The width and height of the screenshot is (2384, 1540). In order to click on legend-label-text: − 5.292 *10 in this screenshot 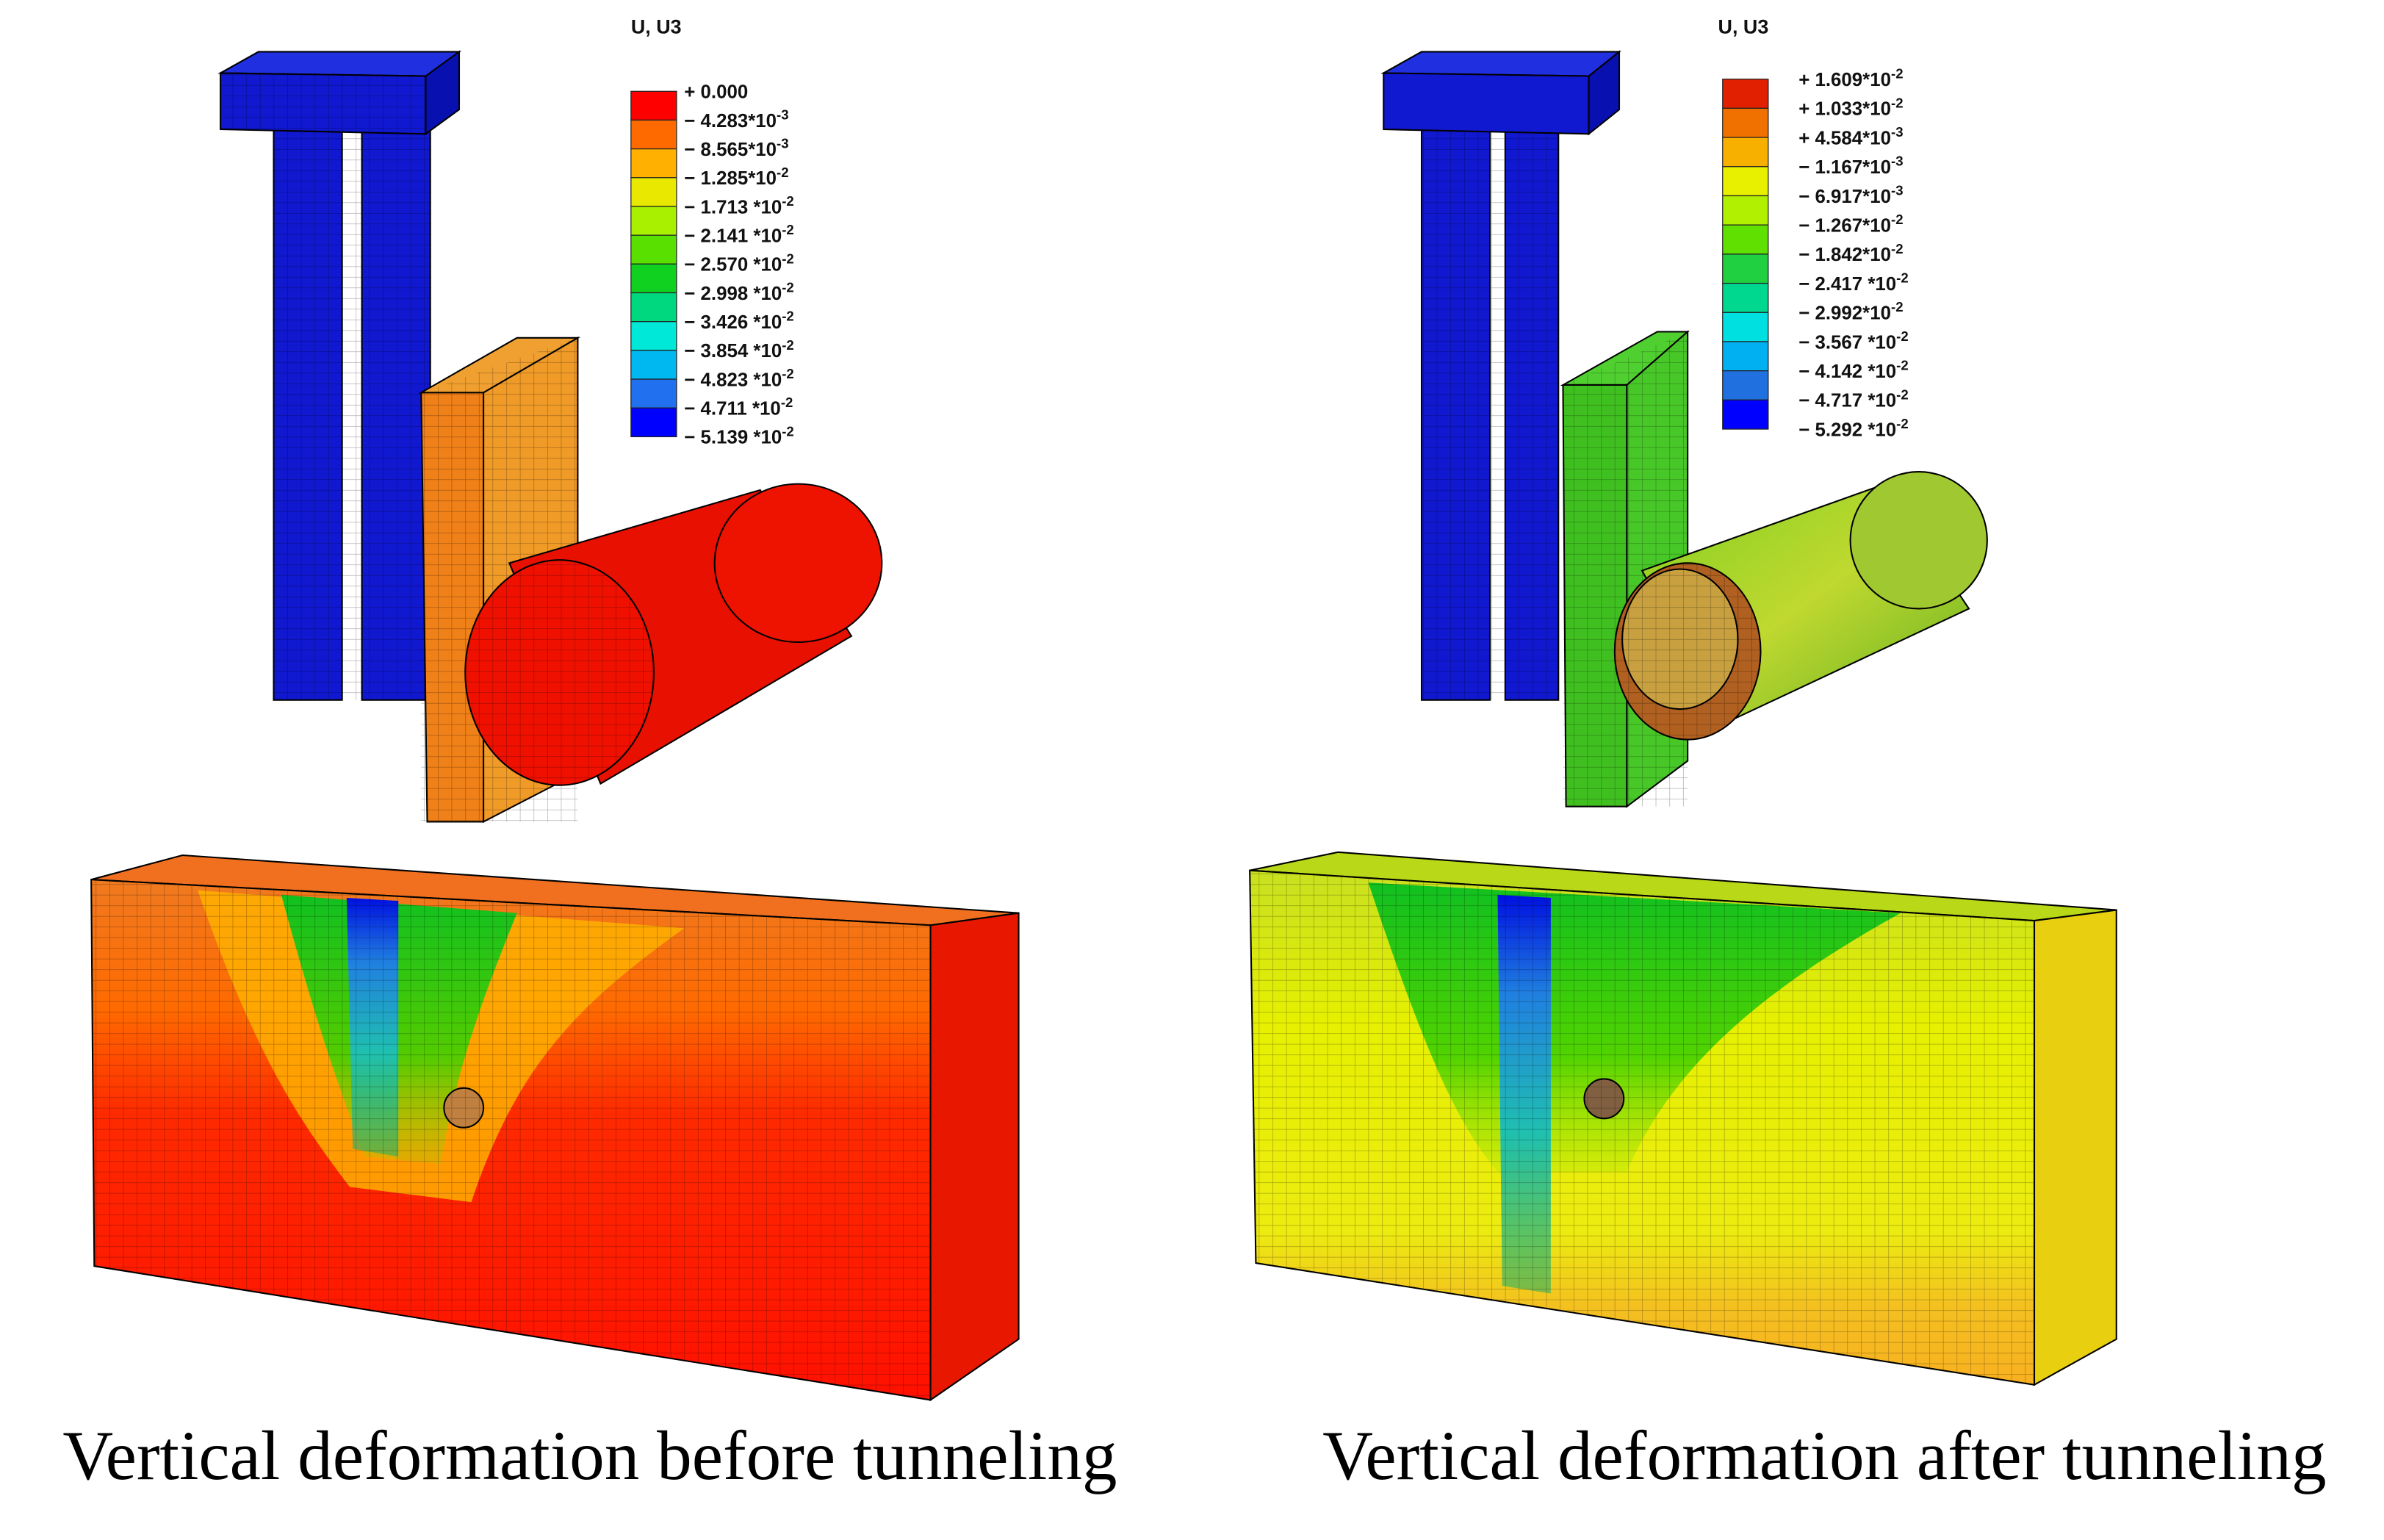, I will do `click(1847, 430)`.